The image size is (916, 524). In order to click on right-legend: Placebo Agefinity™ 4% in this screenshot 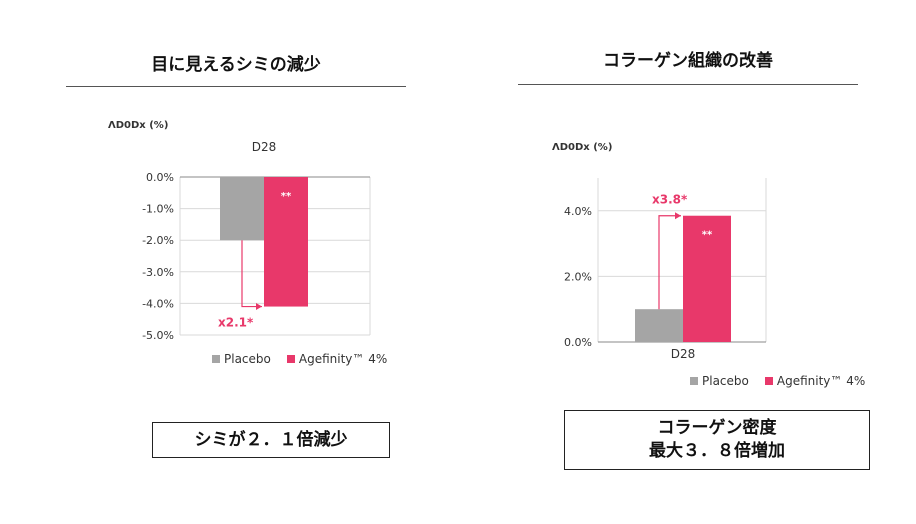, I will do `click(785, 381)`.